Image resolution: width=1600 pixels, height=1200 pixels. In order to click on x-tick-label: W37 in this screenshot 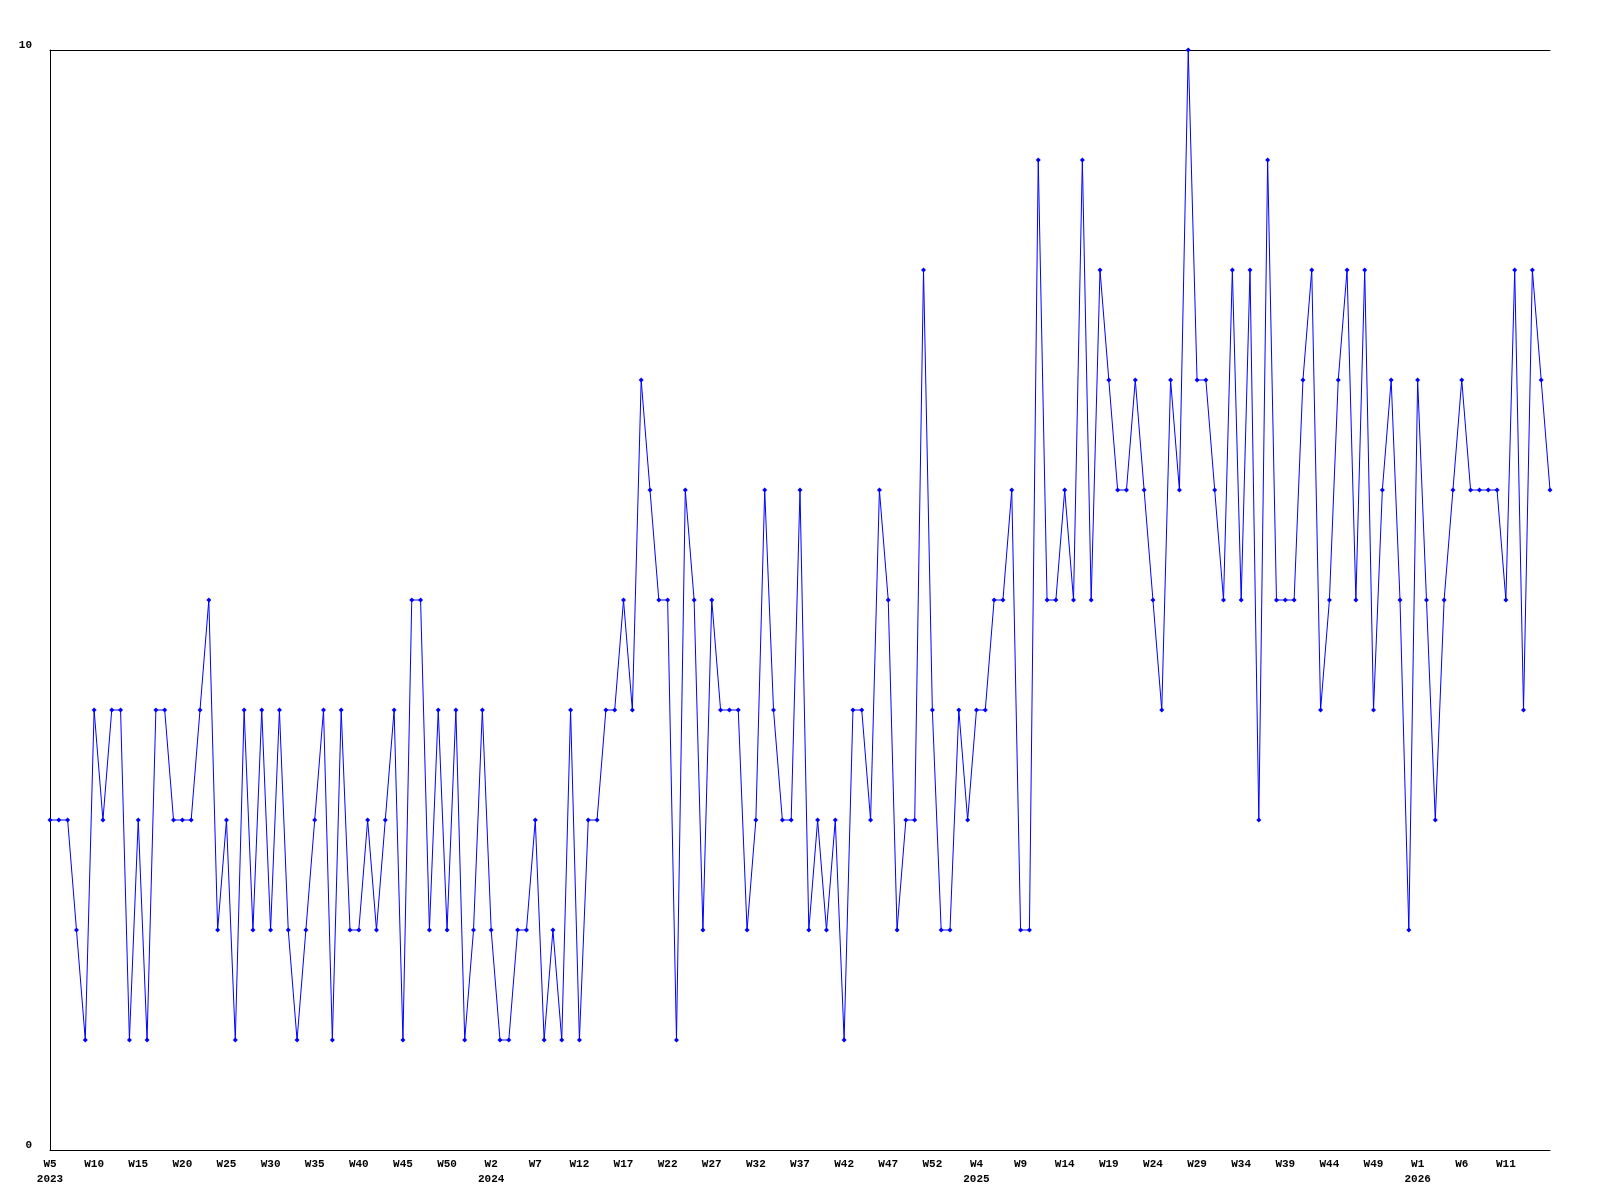, I will do `click(800, 1163)`.